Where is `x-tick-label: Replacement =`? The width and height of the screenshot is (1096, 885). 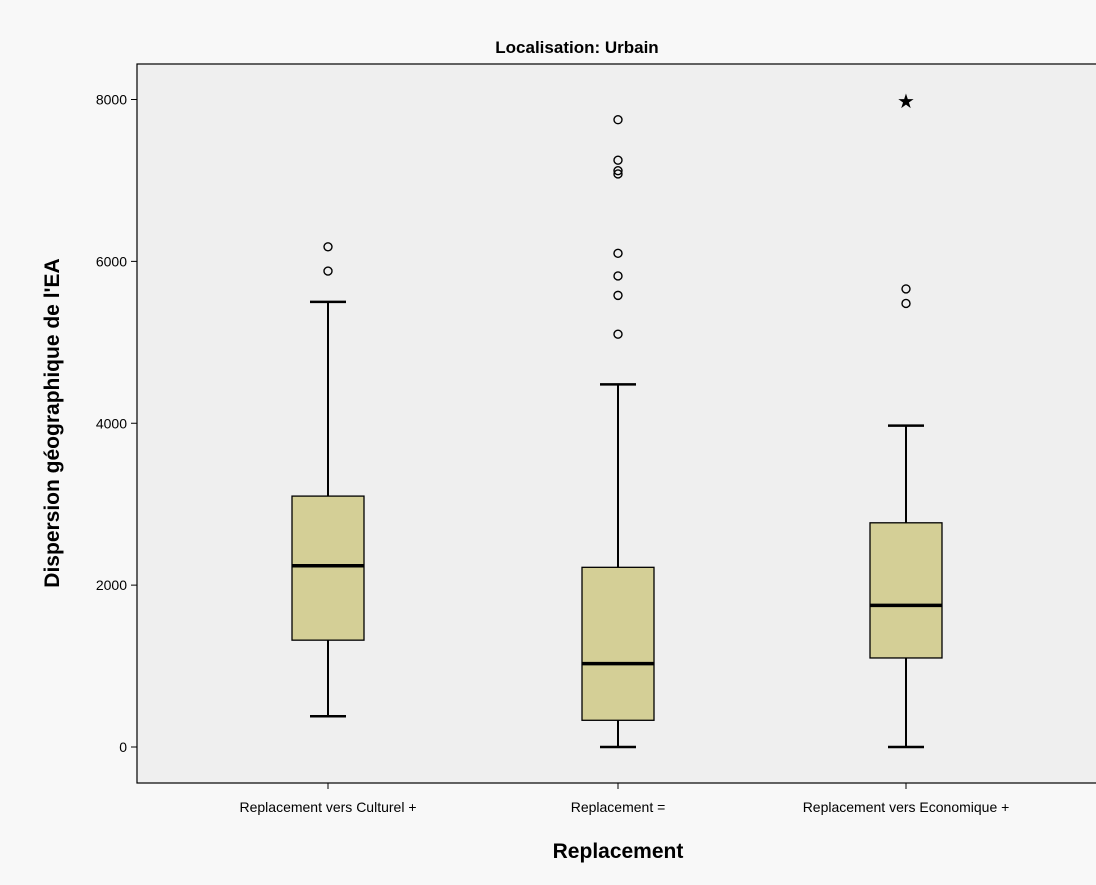 x-tick-label: Replacement = is located at coordinates (618, 807).